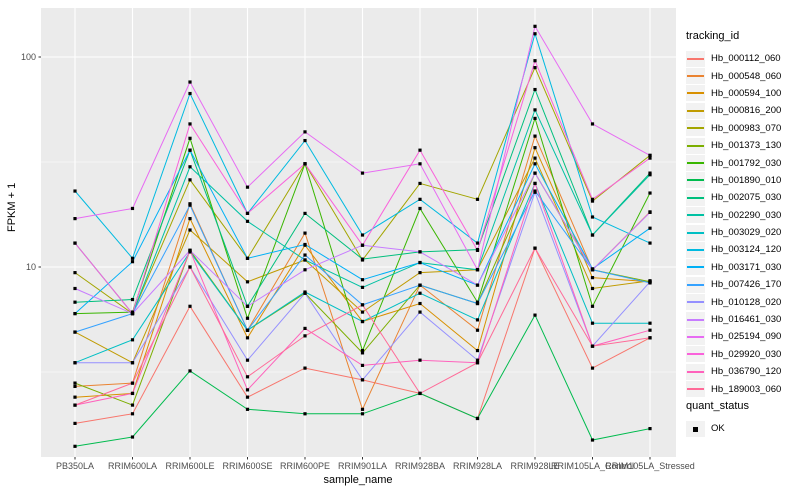  I want to click on x-tick-label: RRIM600PE, so click(305, 466).